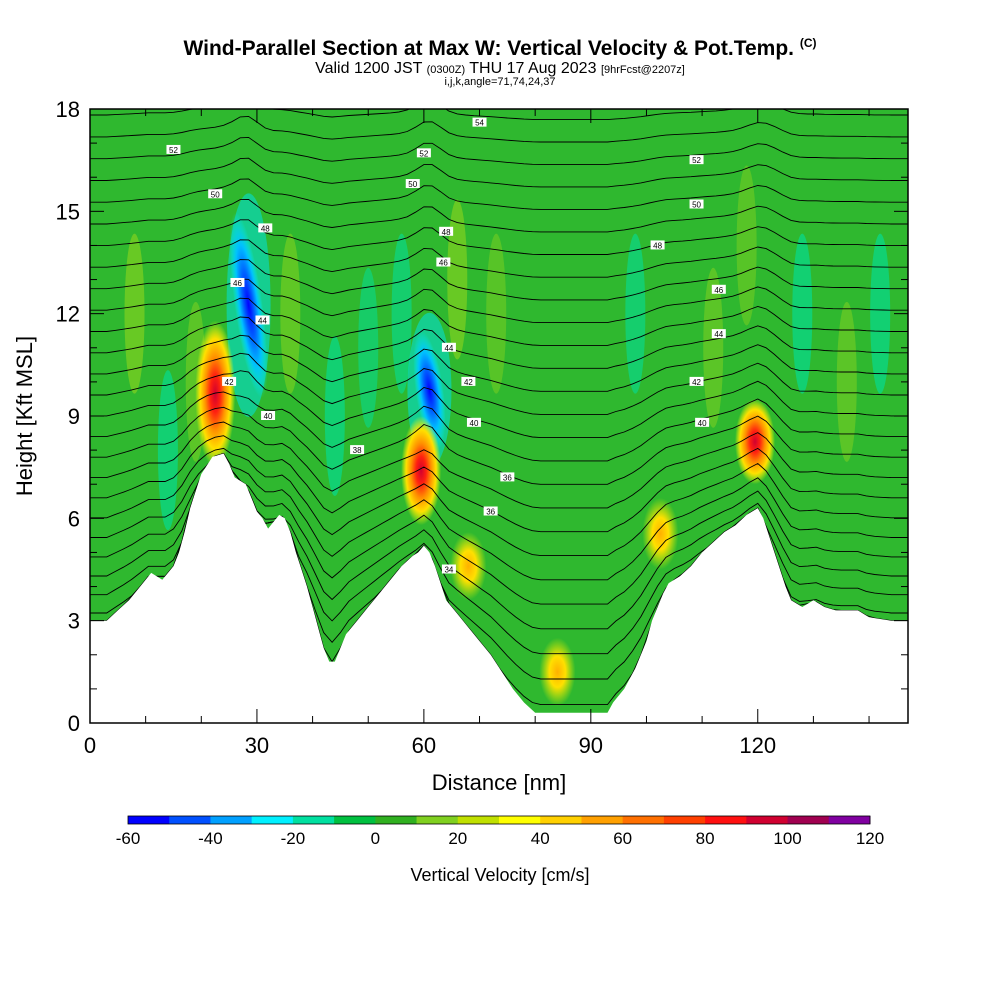 The image size is (1000, 1000). Describe the element at coordinates (173, 150) in the screenshot. I see `isentrope-label: 52` at that location.